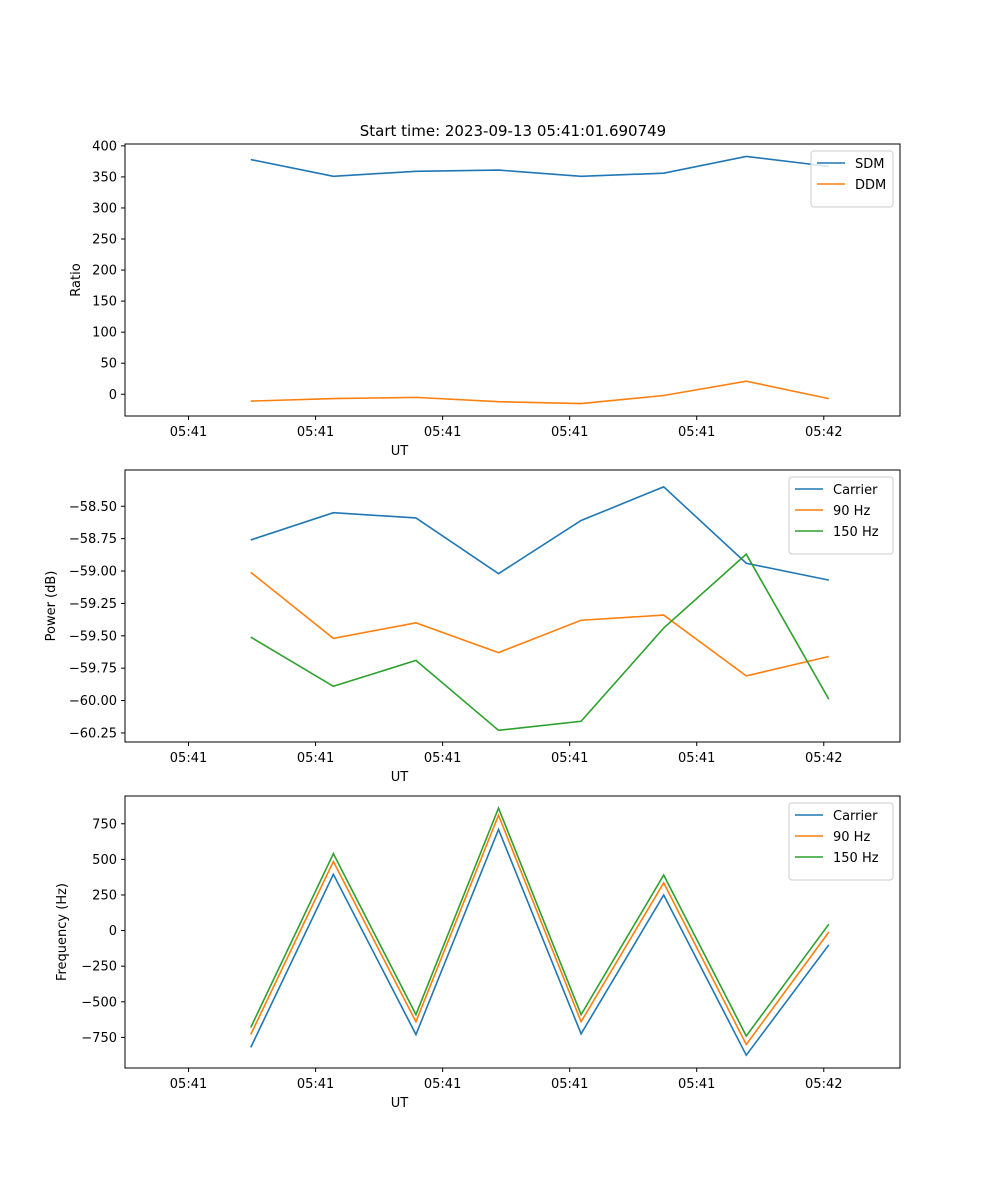  Describe the element at coordinates (104, 271) in the screenshot. I see `ratio-y-tick-label-4: 200` at that location.